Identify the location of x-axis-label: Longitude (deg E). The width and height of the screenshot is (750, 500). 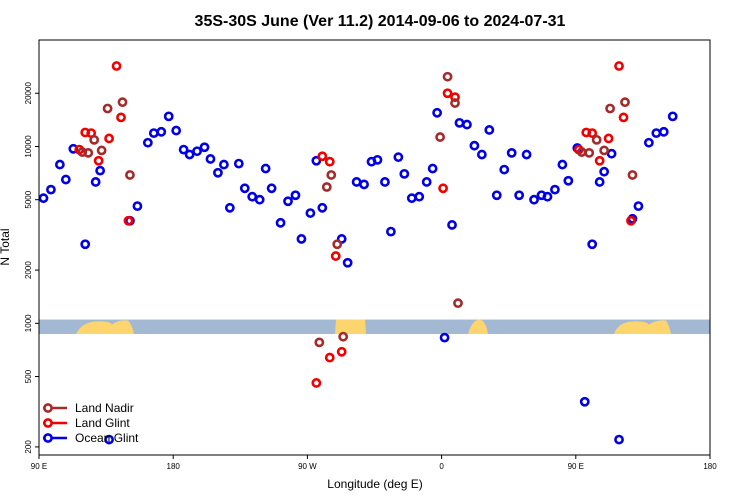
(374, 484).